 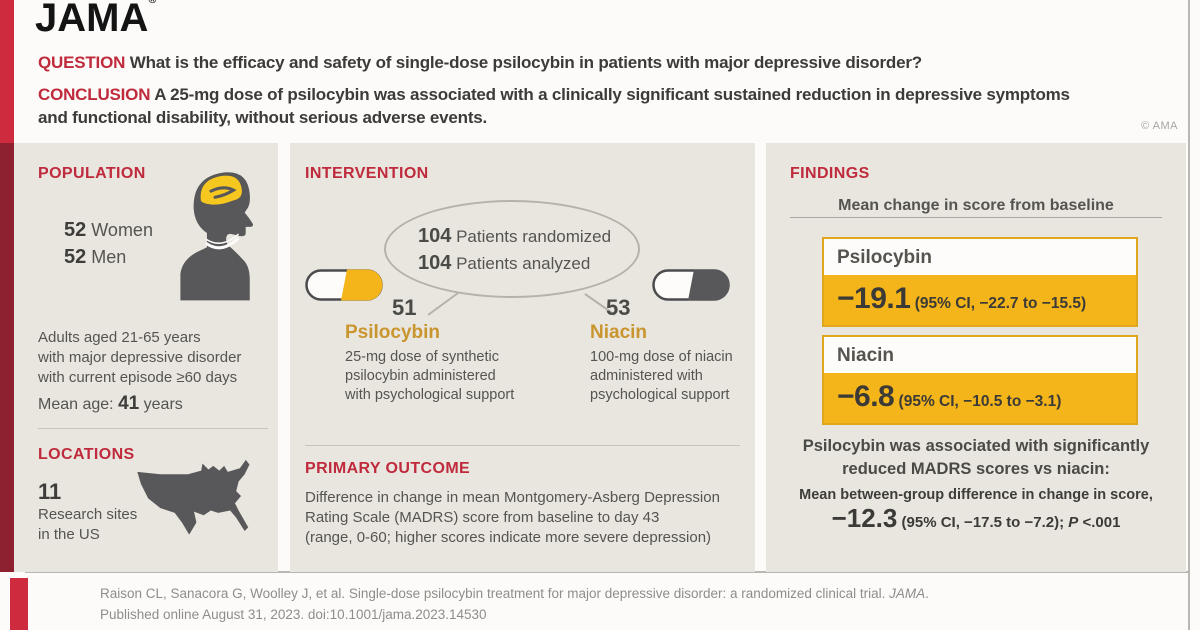 I want to click on niacin-result-box: Niacin −6.8 (95% CI, −10.5 to −3.1), so click(x=980, y=380).